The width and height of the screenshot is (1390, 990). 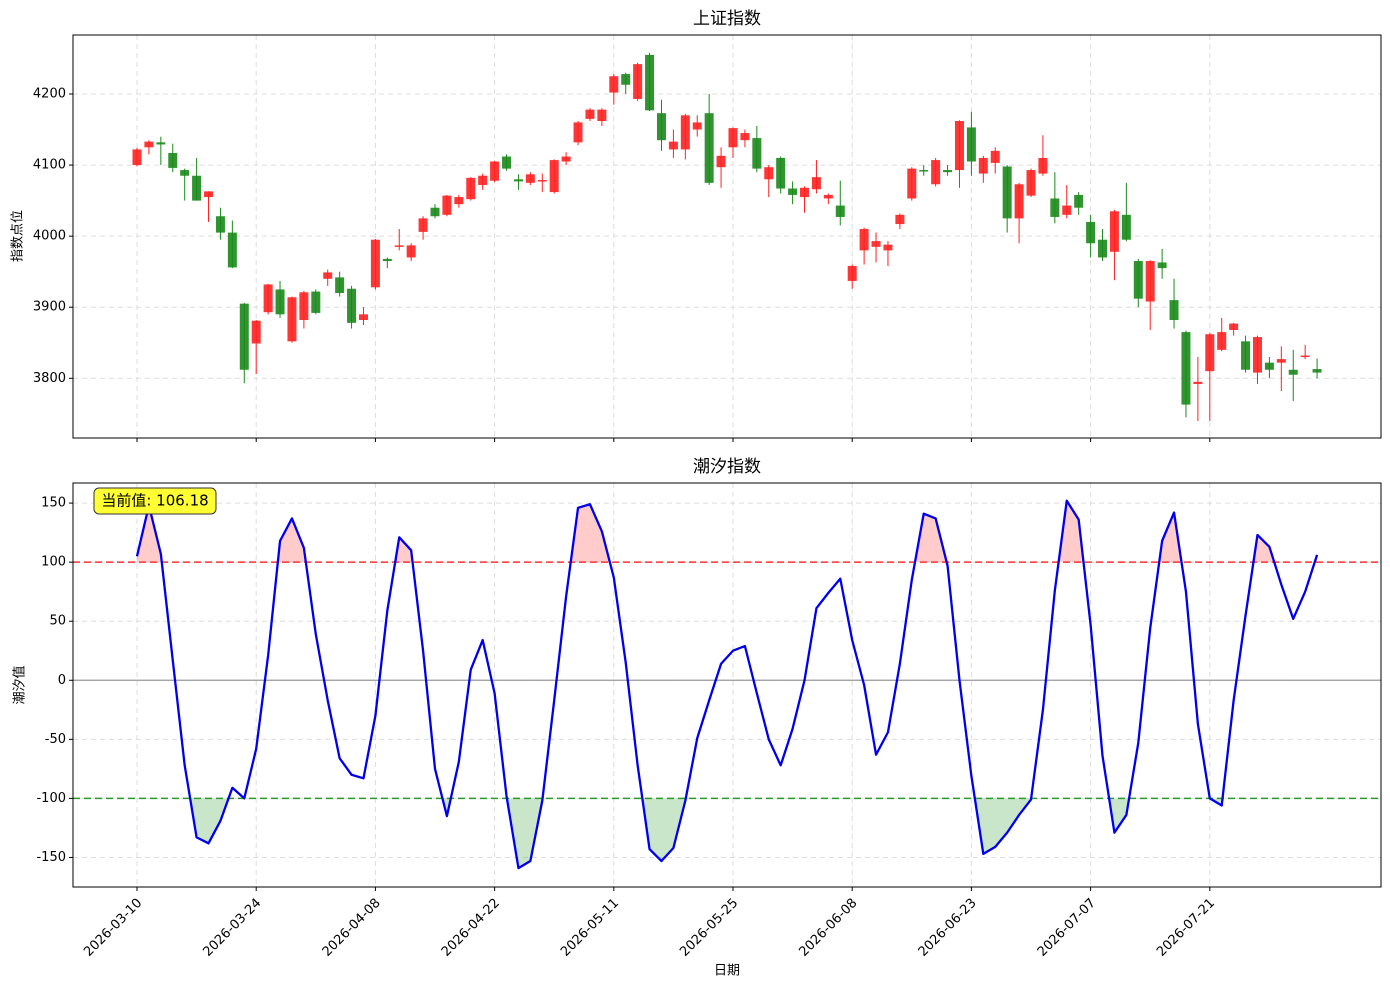 I want to click on y-tick-label: 100, so click(x=53, y=562).